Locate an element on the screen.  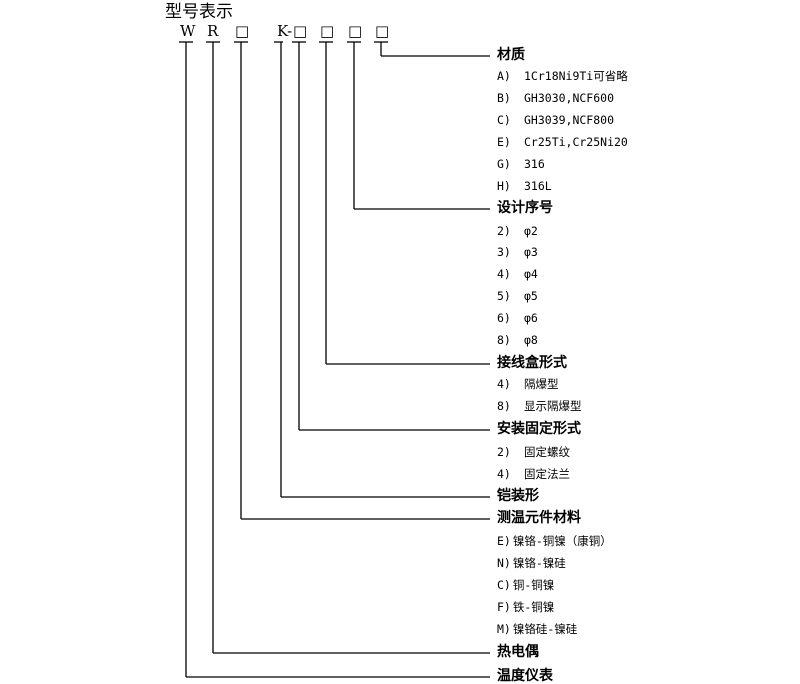
option-item: 4) 隔爆型 is located at coordinates (528, 384).